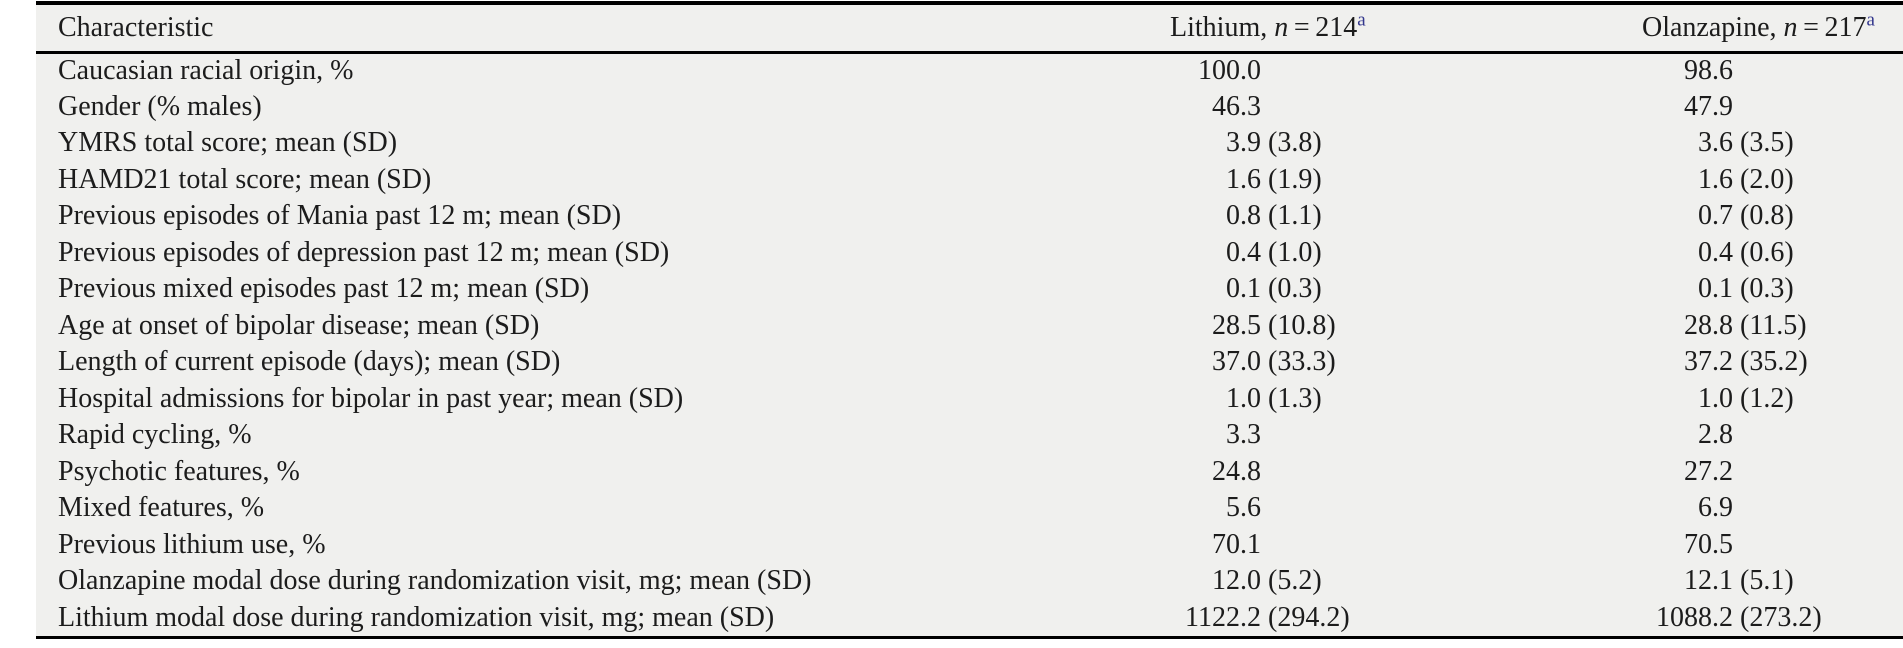  Describe the element at coordinates (1722, 435) in the screenshot. I see `value-fraction-part: .8` at that location.